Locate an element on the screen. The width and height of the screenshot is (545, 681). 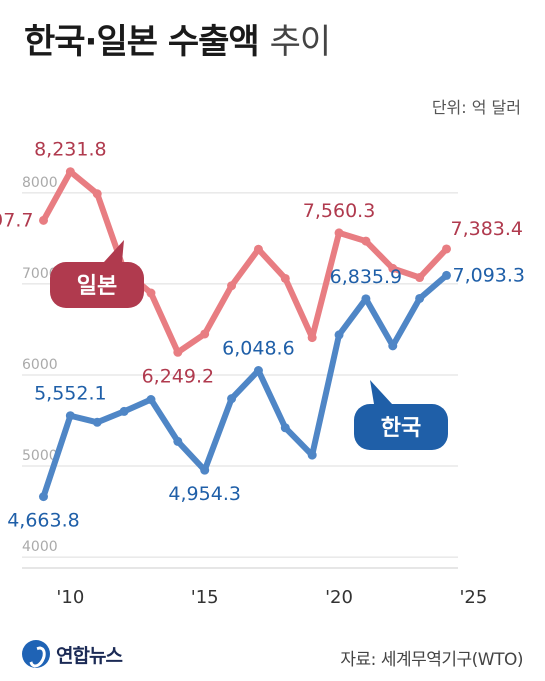
data-label: 7,560.3 is located at coordinates (339, 211).